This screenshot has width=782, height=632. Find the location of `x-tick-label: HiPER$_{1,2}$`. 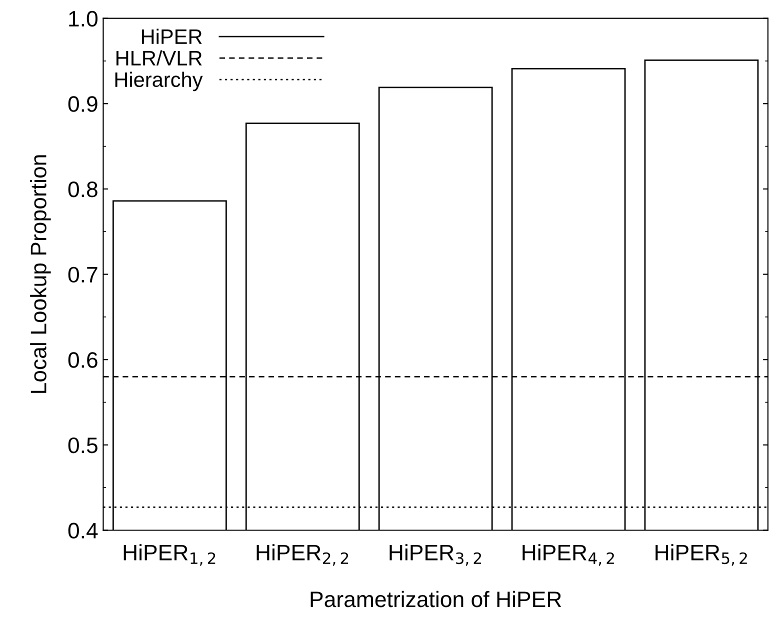

x-tick-label: HiPER$_{1,2}$ is located at coordinates (170, 555).